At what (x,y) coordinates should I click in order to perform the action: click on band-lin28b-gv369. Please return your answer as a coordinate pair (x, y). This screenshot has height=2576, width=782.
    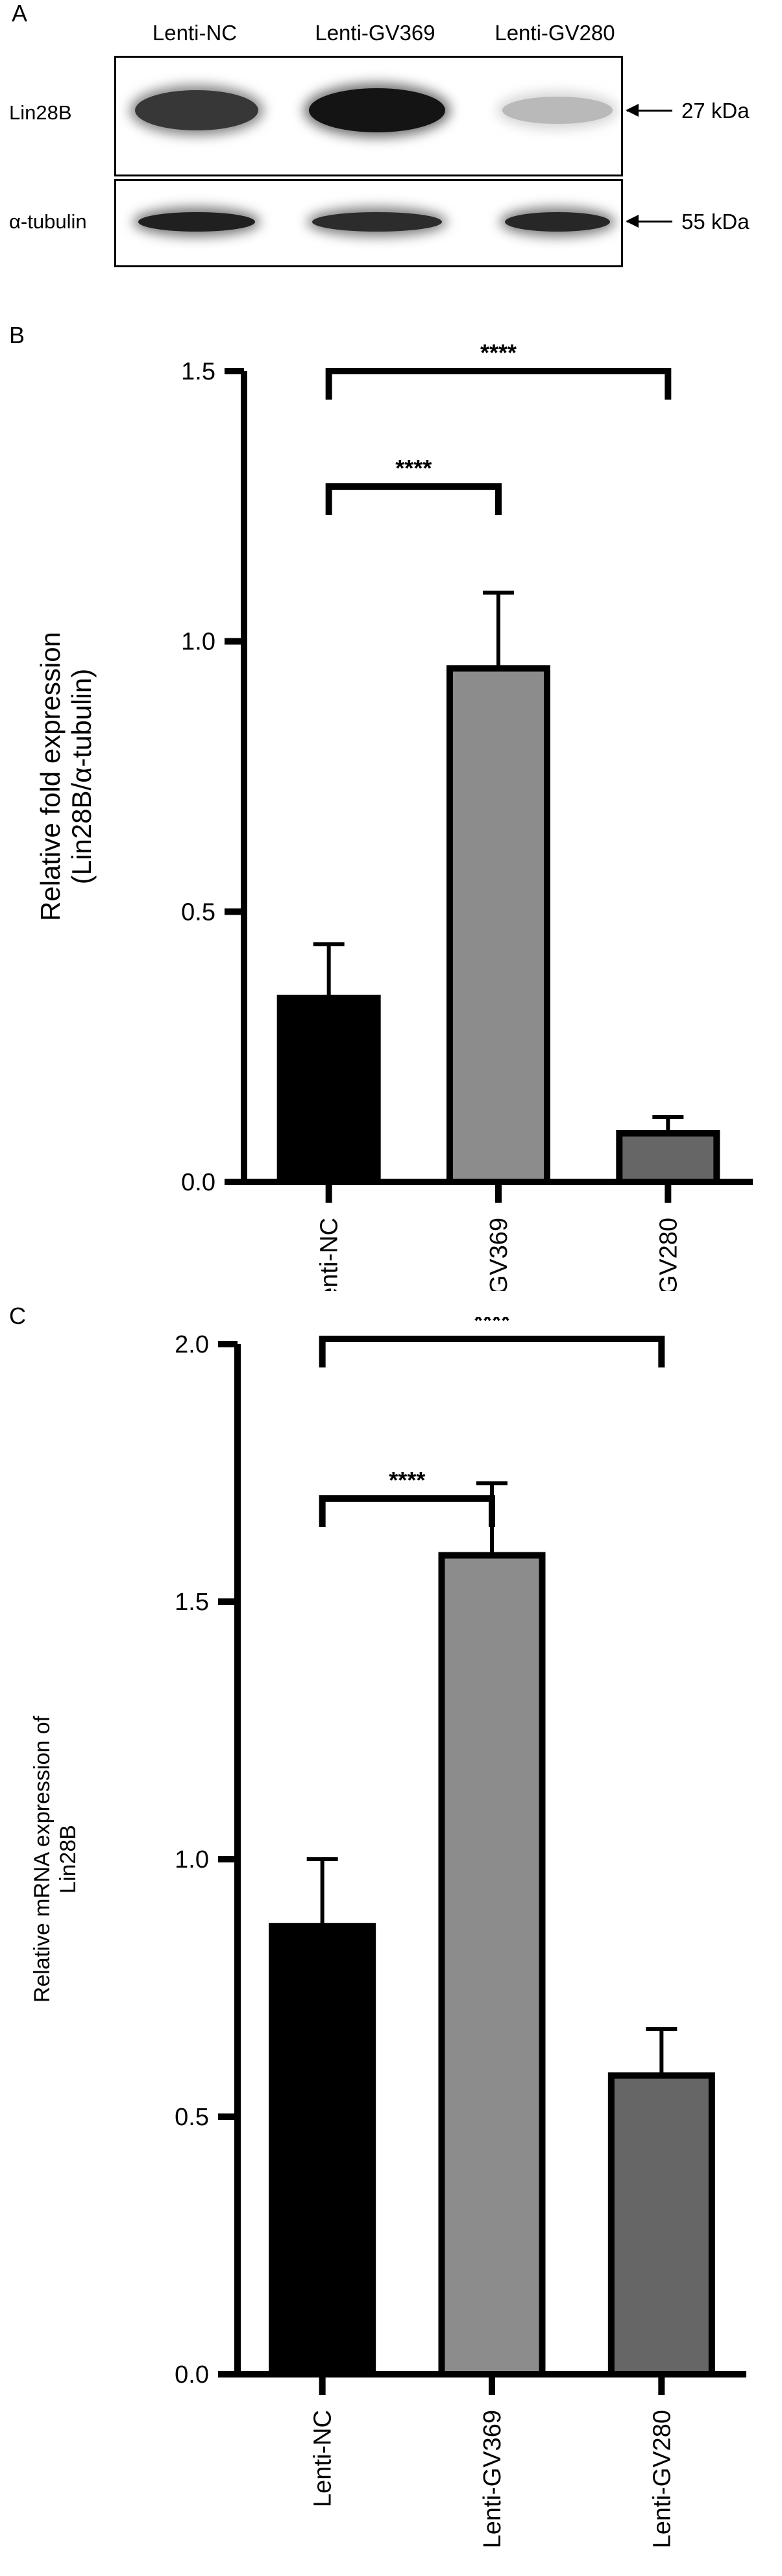
    Looking at the image, I should click on (377, 110).